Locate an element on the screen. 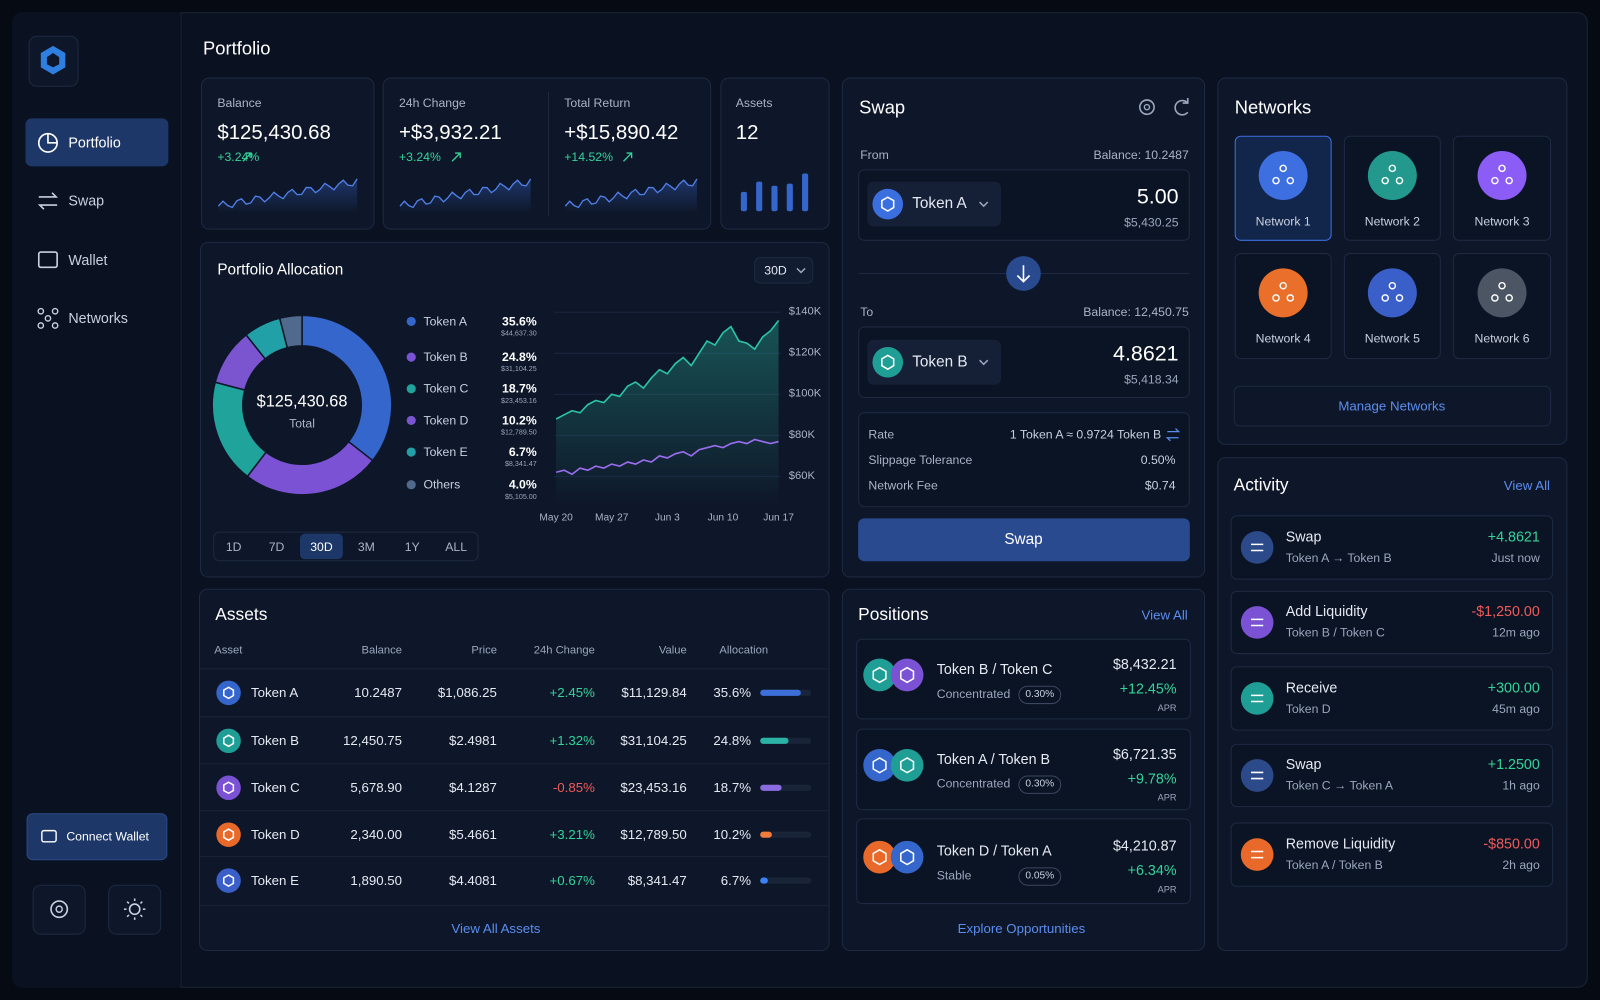 This screenshot has width=1600, height=1000. swap-button is located at coordinates (1024, 540).